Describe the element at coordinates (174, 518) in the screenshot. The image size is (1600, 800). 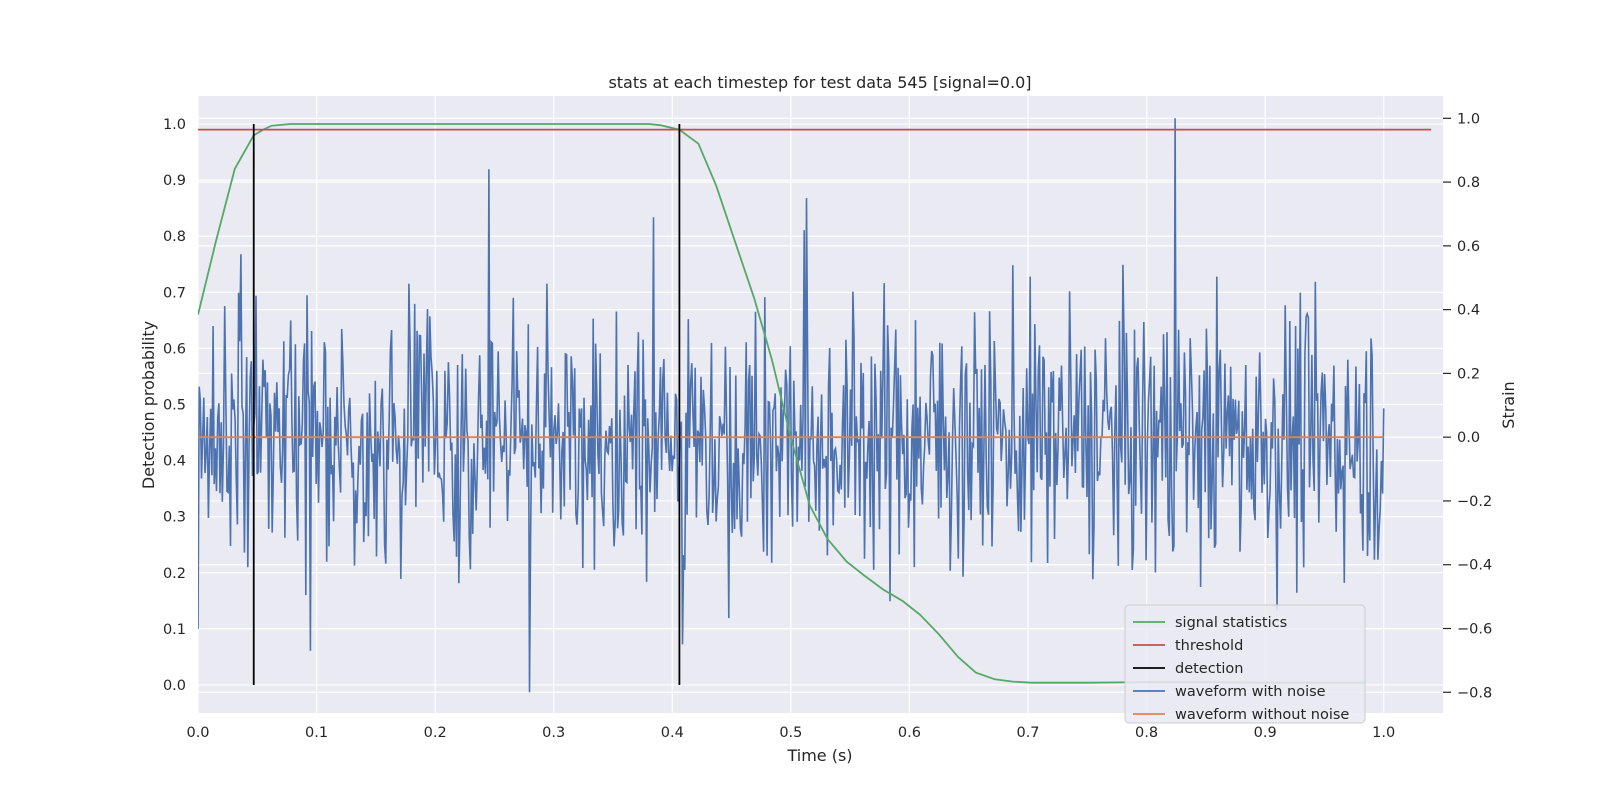
I see `y-left-tick-label: 0.3` at that location.